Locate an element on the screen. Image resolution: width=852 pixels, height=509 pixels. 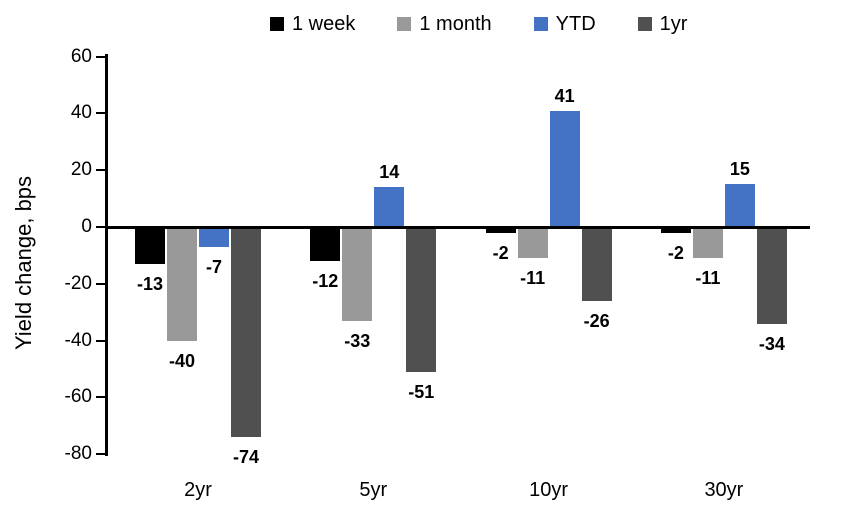
legend-label-1yr: 1yr is located at coordinates (673, 24).